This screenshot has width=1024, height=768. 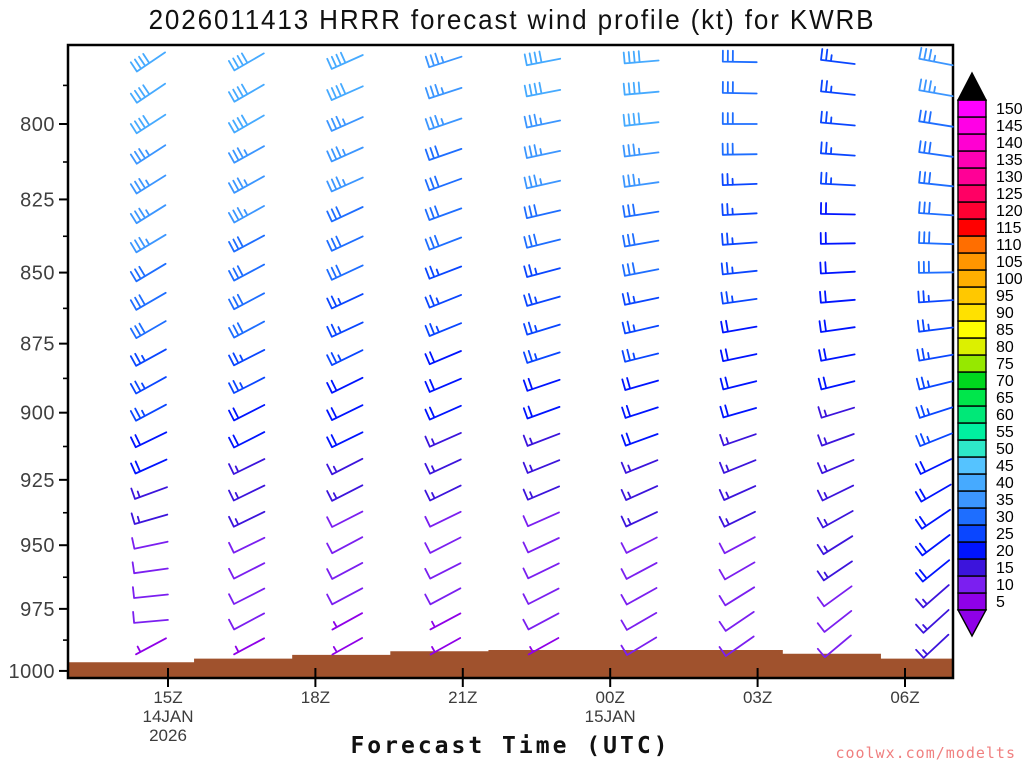 I want to click on colorbar-label: 20, so click(x=1005, y=551).